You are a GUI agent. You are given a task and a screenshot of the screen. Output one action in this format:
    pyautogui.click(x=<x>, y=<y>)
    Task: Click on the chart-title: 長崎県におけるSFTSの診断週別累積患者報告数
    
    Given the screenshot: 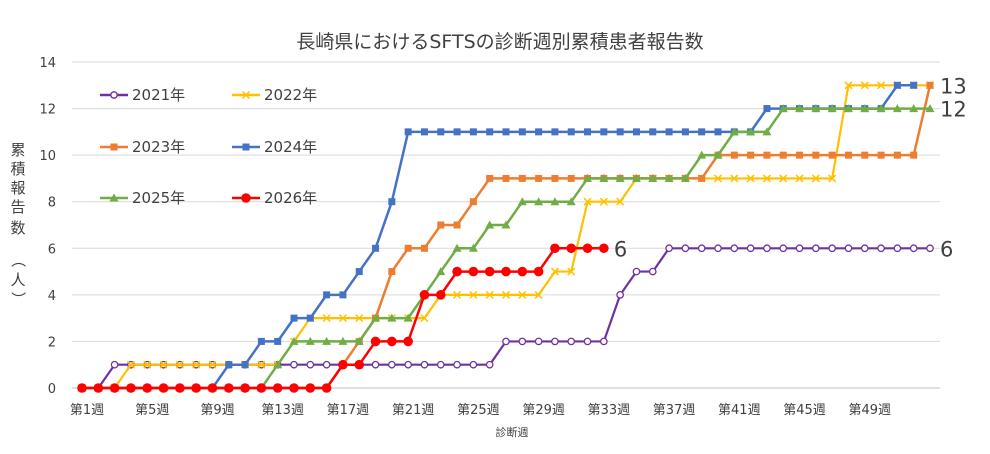 What is the action you would take?
    pyautogui.click(x=499, y=42)
    